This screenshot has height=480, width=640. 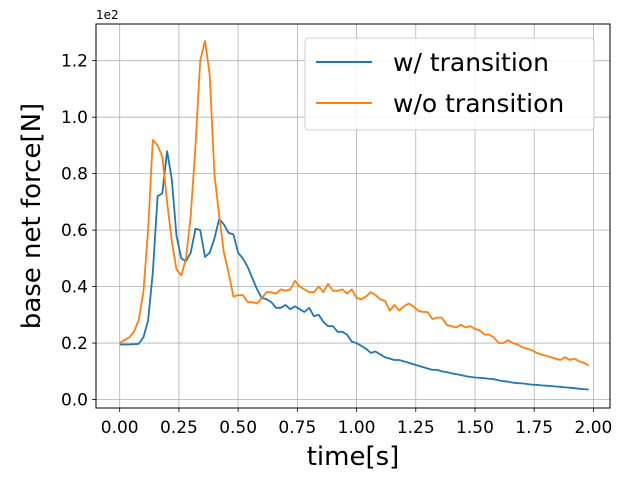 I want to click on y-tick-label: 1.0, so click(x=74, y=118).